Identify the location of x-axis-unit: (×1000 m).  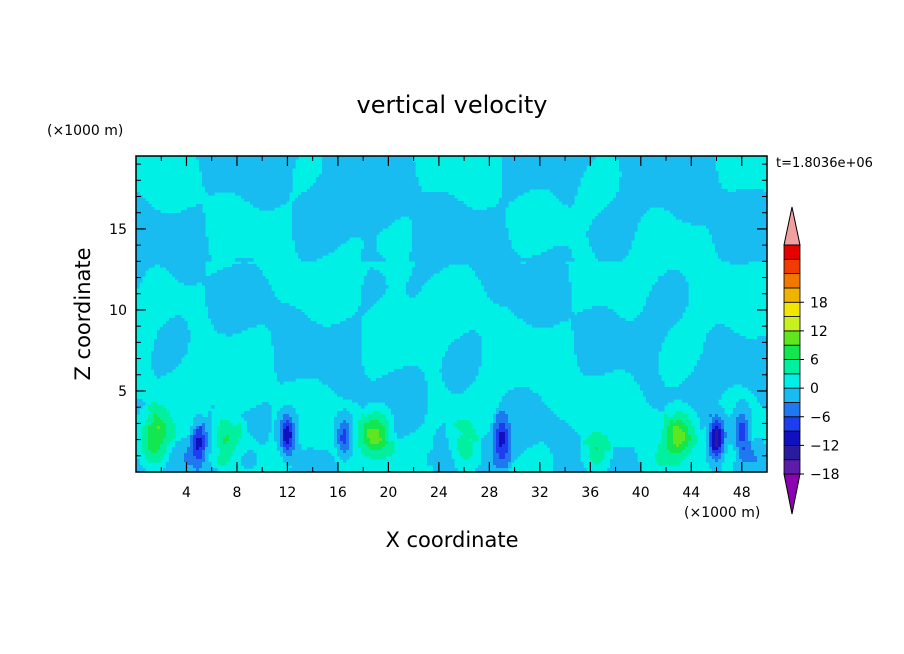
(722, 513).